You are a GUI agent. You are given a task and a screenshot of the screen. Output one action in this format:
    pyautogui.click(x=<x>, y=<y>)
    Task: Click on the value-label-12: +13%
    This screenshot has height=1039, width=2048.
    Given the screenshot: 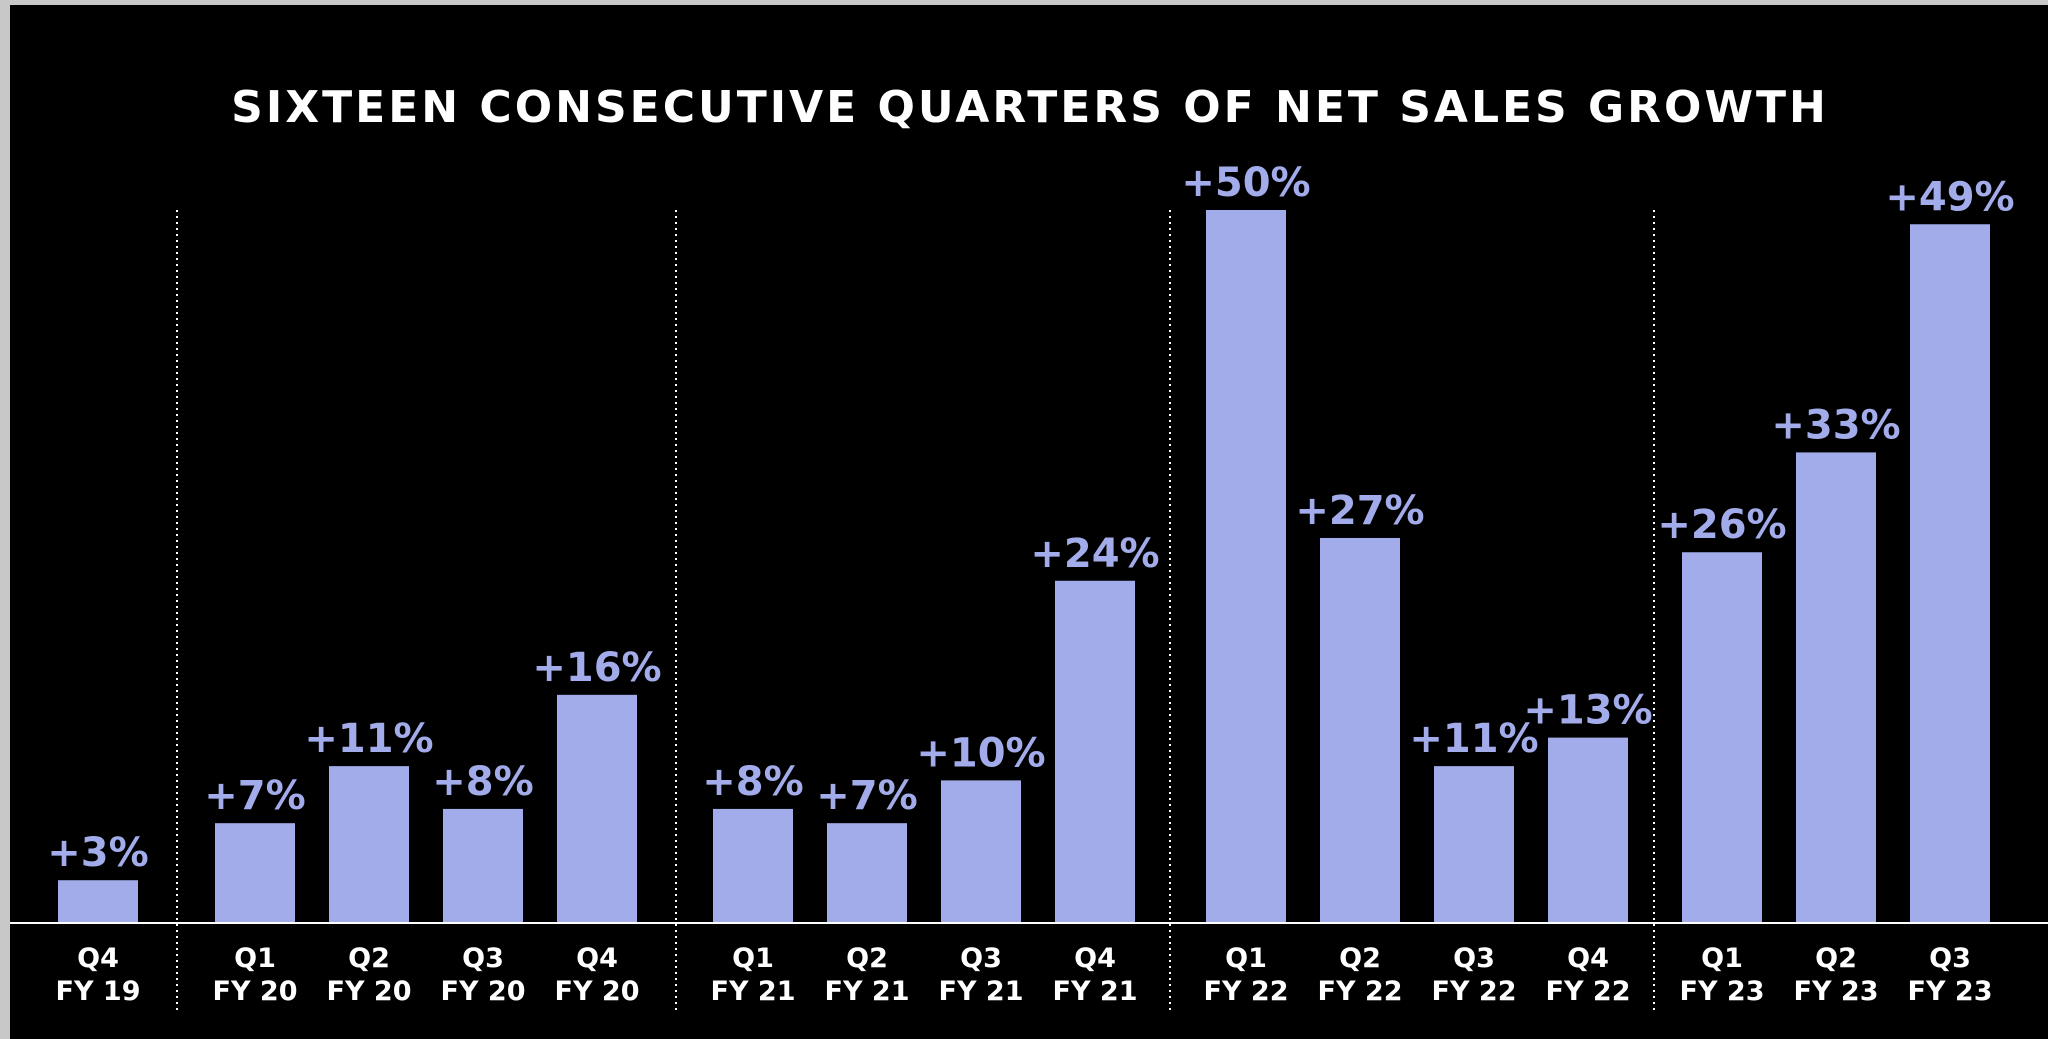 What is the action you would take?
    pyautogui.click(x=1587, y=711)
    